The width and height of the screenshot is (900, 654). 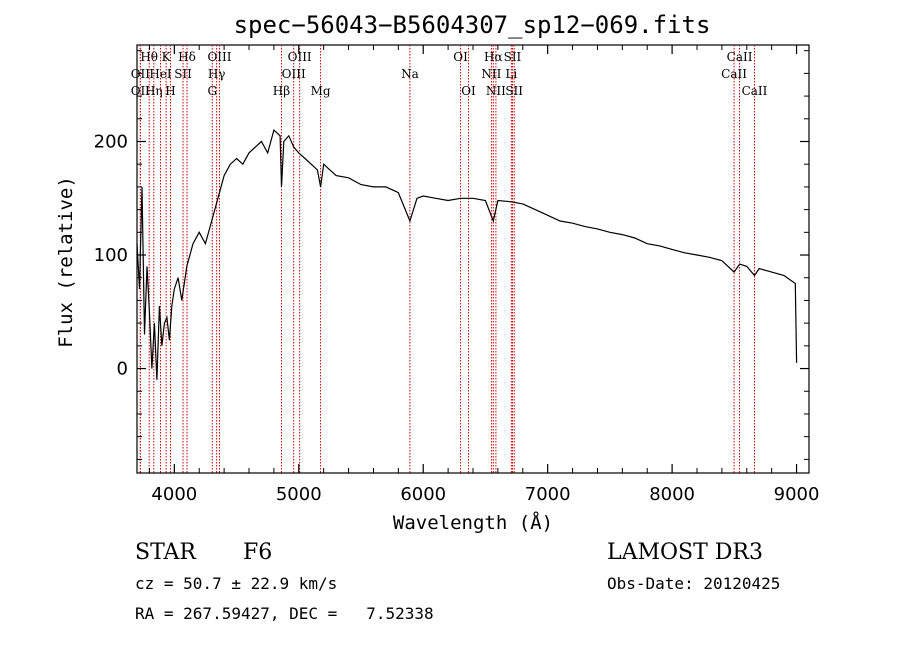 I want to click on spectral-line-label: G, so click(x=212, y=91).